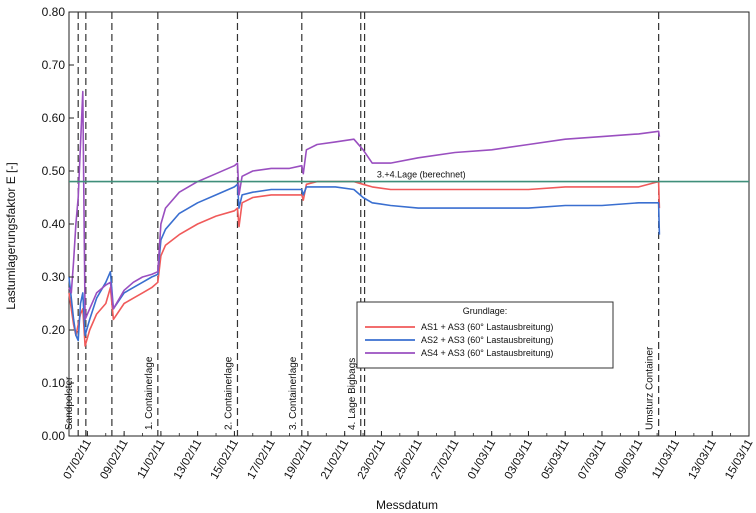 This screenshot has width=756, height=513. Describe the element at coordinates (487, 353) in the screenshot. I see `legend-entry: AS4 + AS3 (60° Lastausbreitung)` at that location.